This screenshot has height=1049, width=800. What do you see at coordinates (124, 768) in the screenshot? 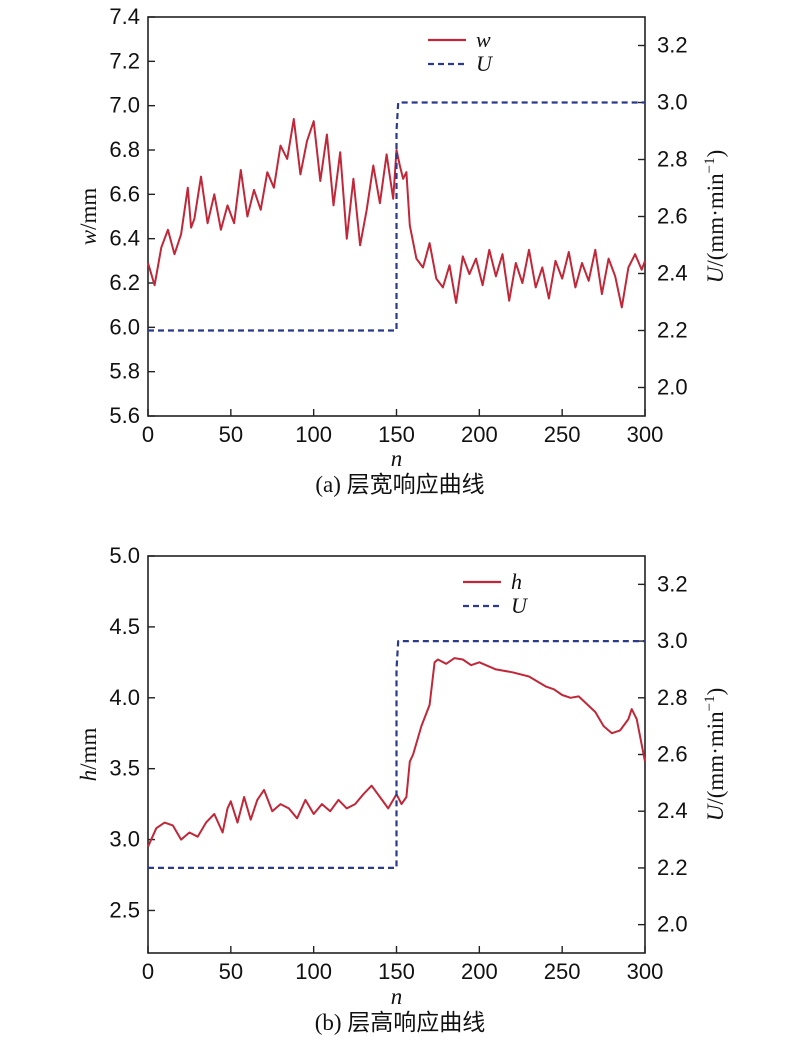
I see `y-tick-label: 3.5` at bounding box center [124, 768].